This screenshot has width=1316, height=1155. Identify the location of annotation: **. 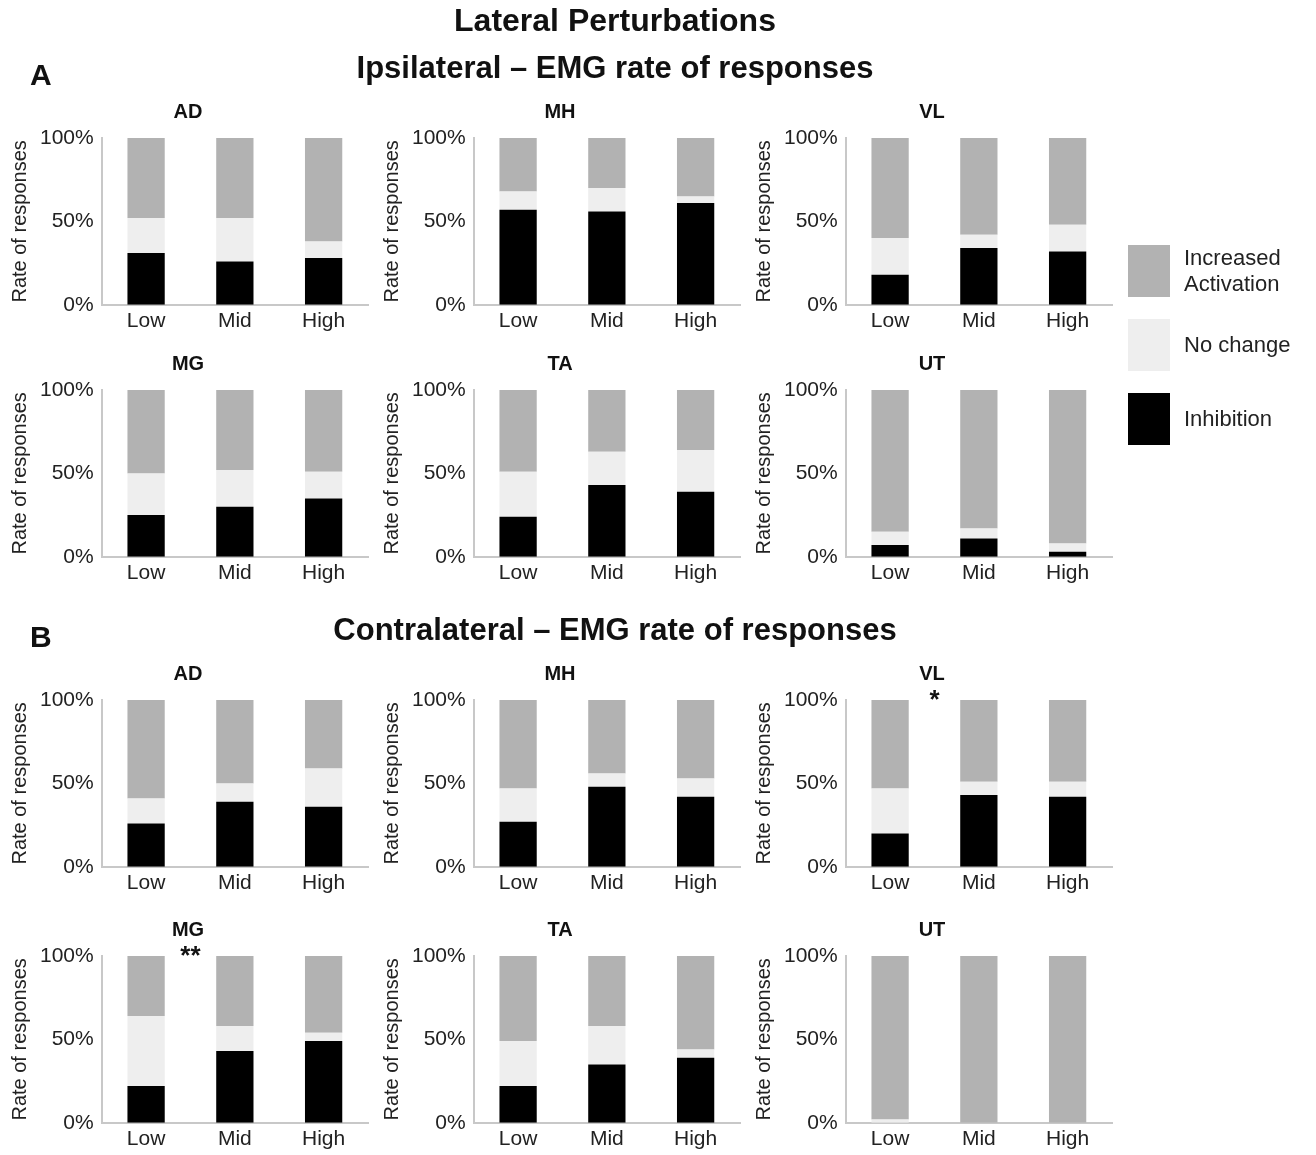
(191, 955).